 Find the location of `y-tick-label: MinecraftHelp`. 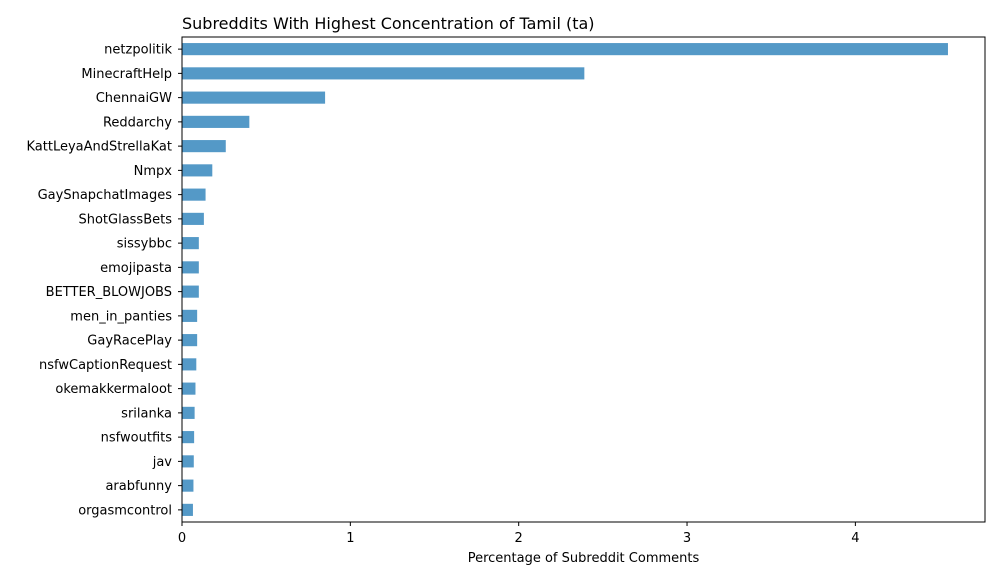

y-tick-label: MinecraftHelp is located at coordinates (126, 74).